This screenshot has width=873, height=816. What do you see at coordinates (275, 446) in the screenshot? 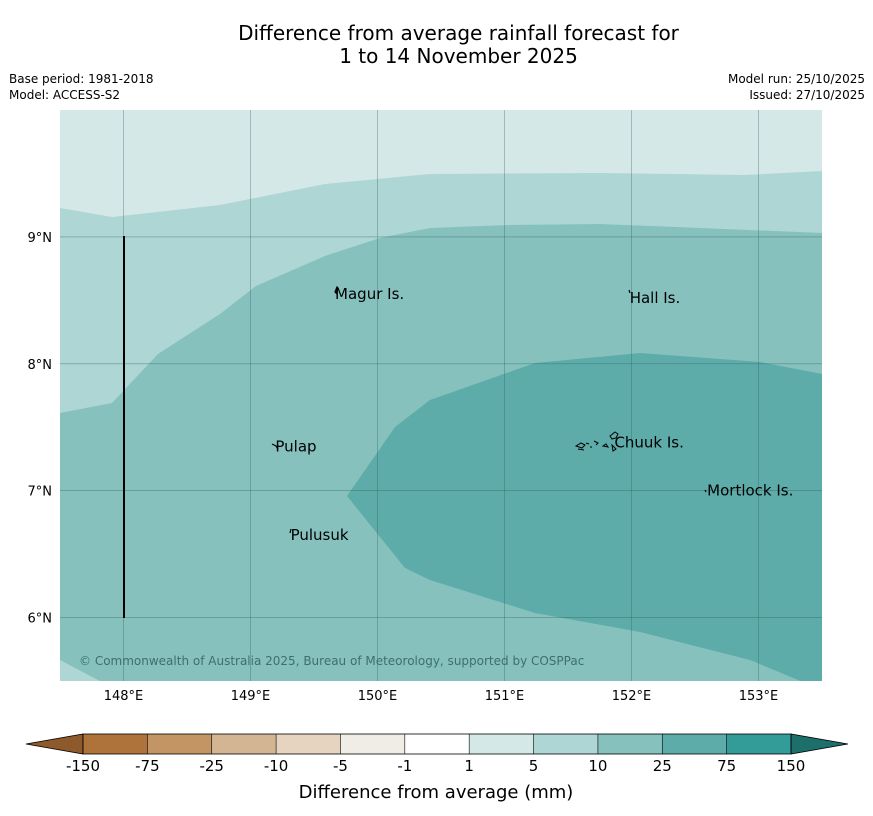
I see `pulap-island-icon` at bounding box center [275, 446].